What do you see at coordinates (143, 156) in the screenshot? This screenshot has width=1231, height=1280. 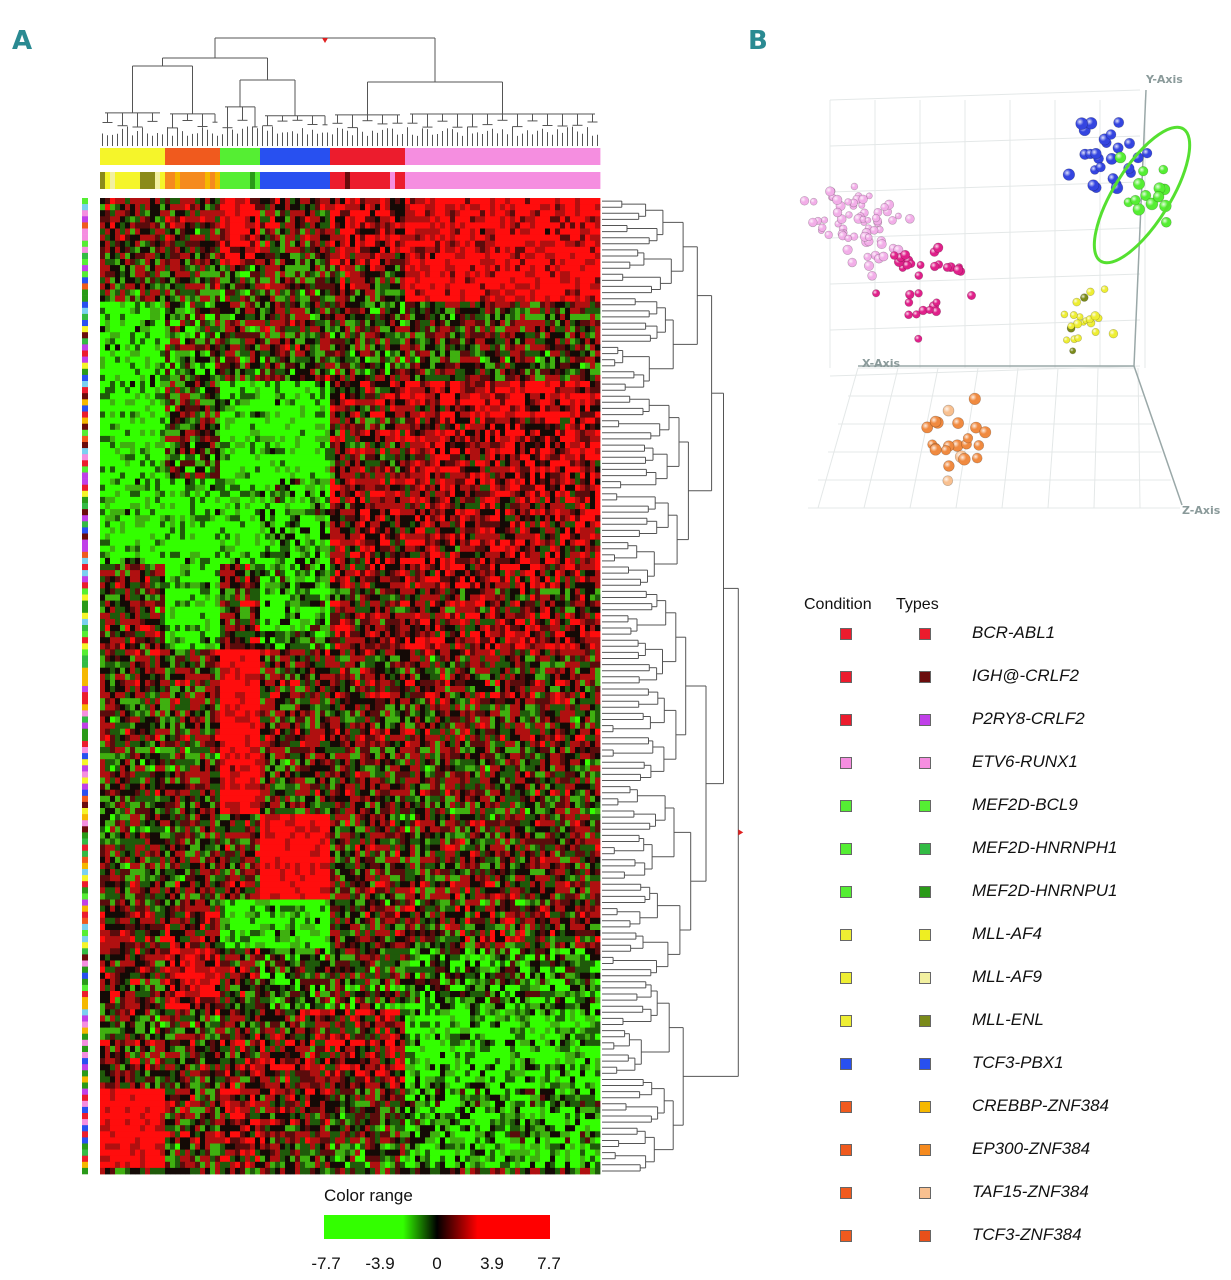 I see `condition-bar-segment` at bounding box center [143, 156].